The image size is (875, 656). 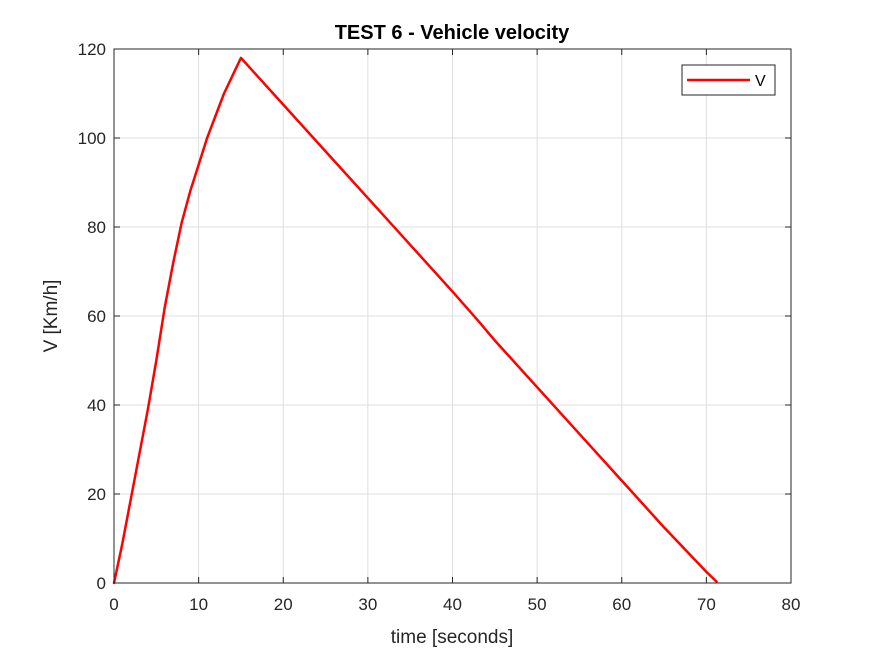 I want to click on legend-label-v: V, so click(x=760, y=81).